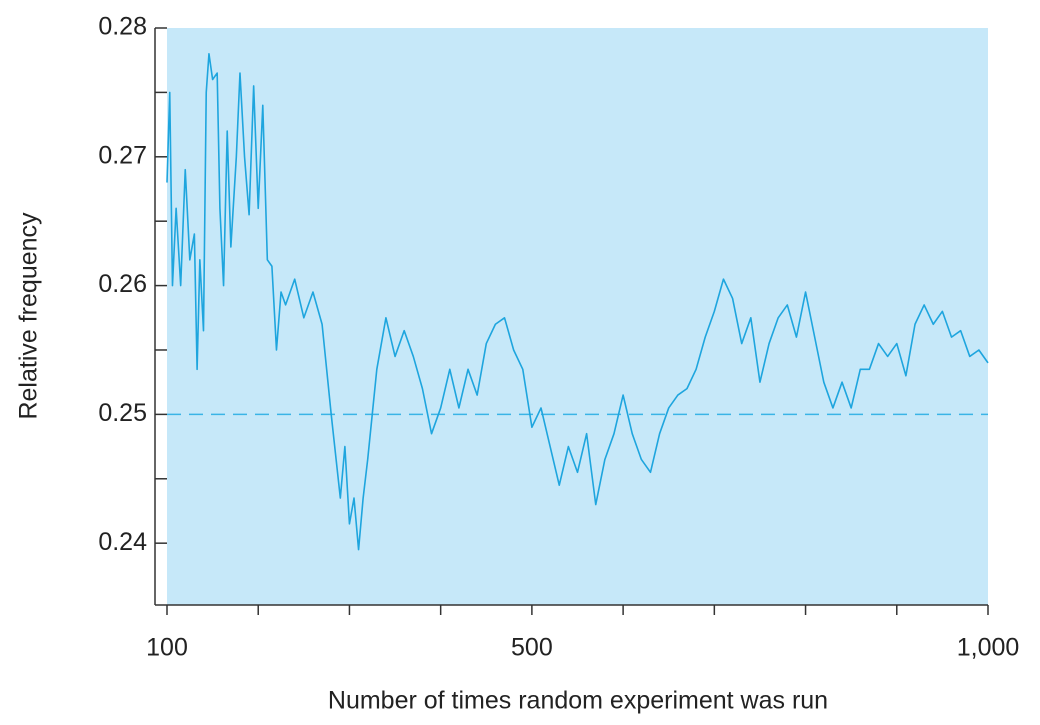  I want to click on y-tick-label: 0.27, so click(122, 155).